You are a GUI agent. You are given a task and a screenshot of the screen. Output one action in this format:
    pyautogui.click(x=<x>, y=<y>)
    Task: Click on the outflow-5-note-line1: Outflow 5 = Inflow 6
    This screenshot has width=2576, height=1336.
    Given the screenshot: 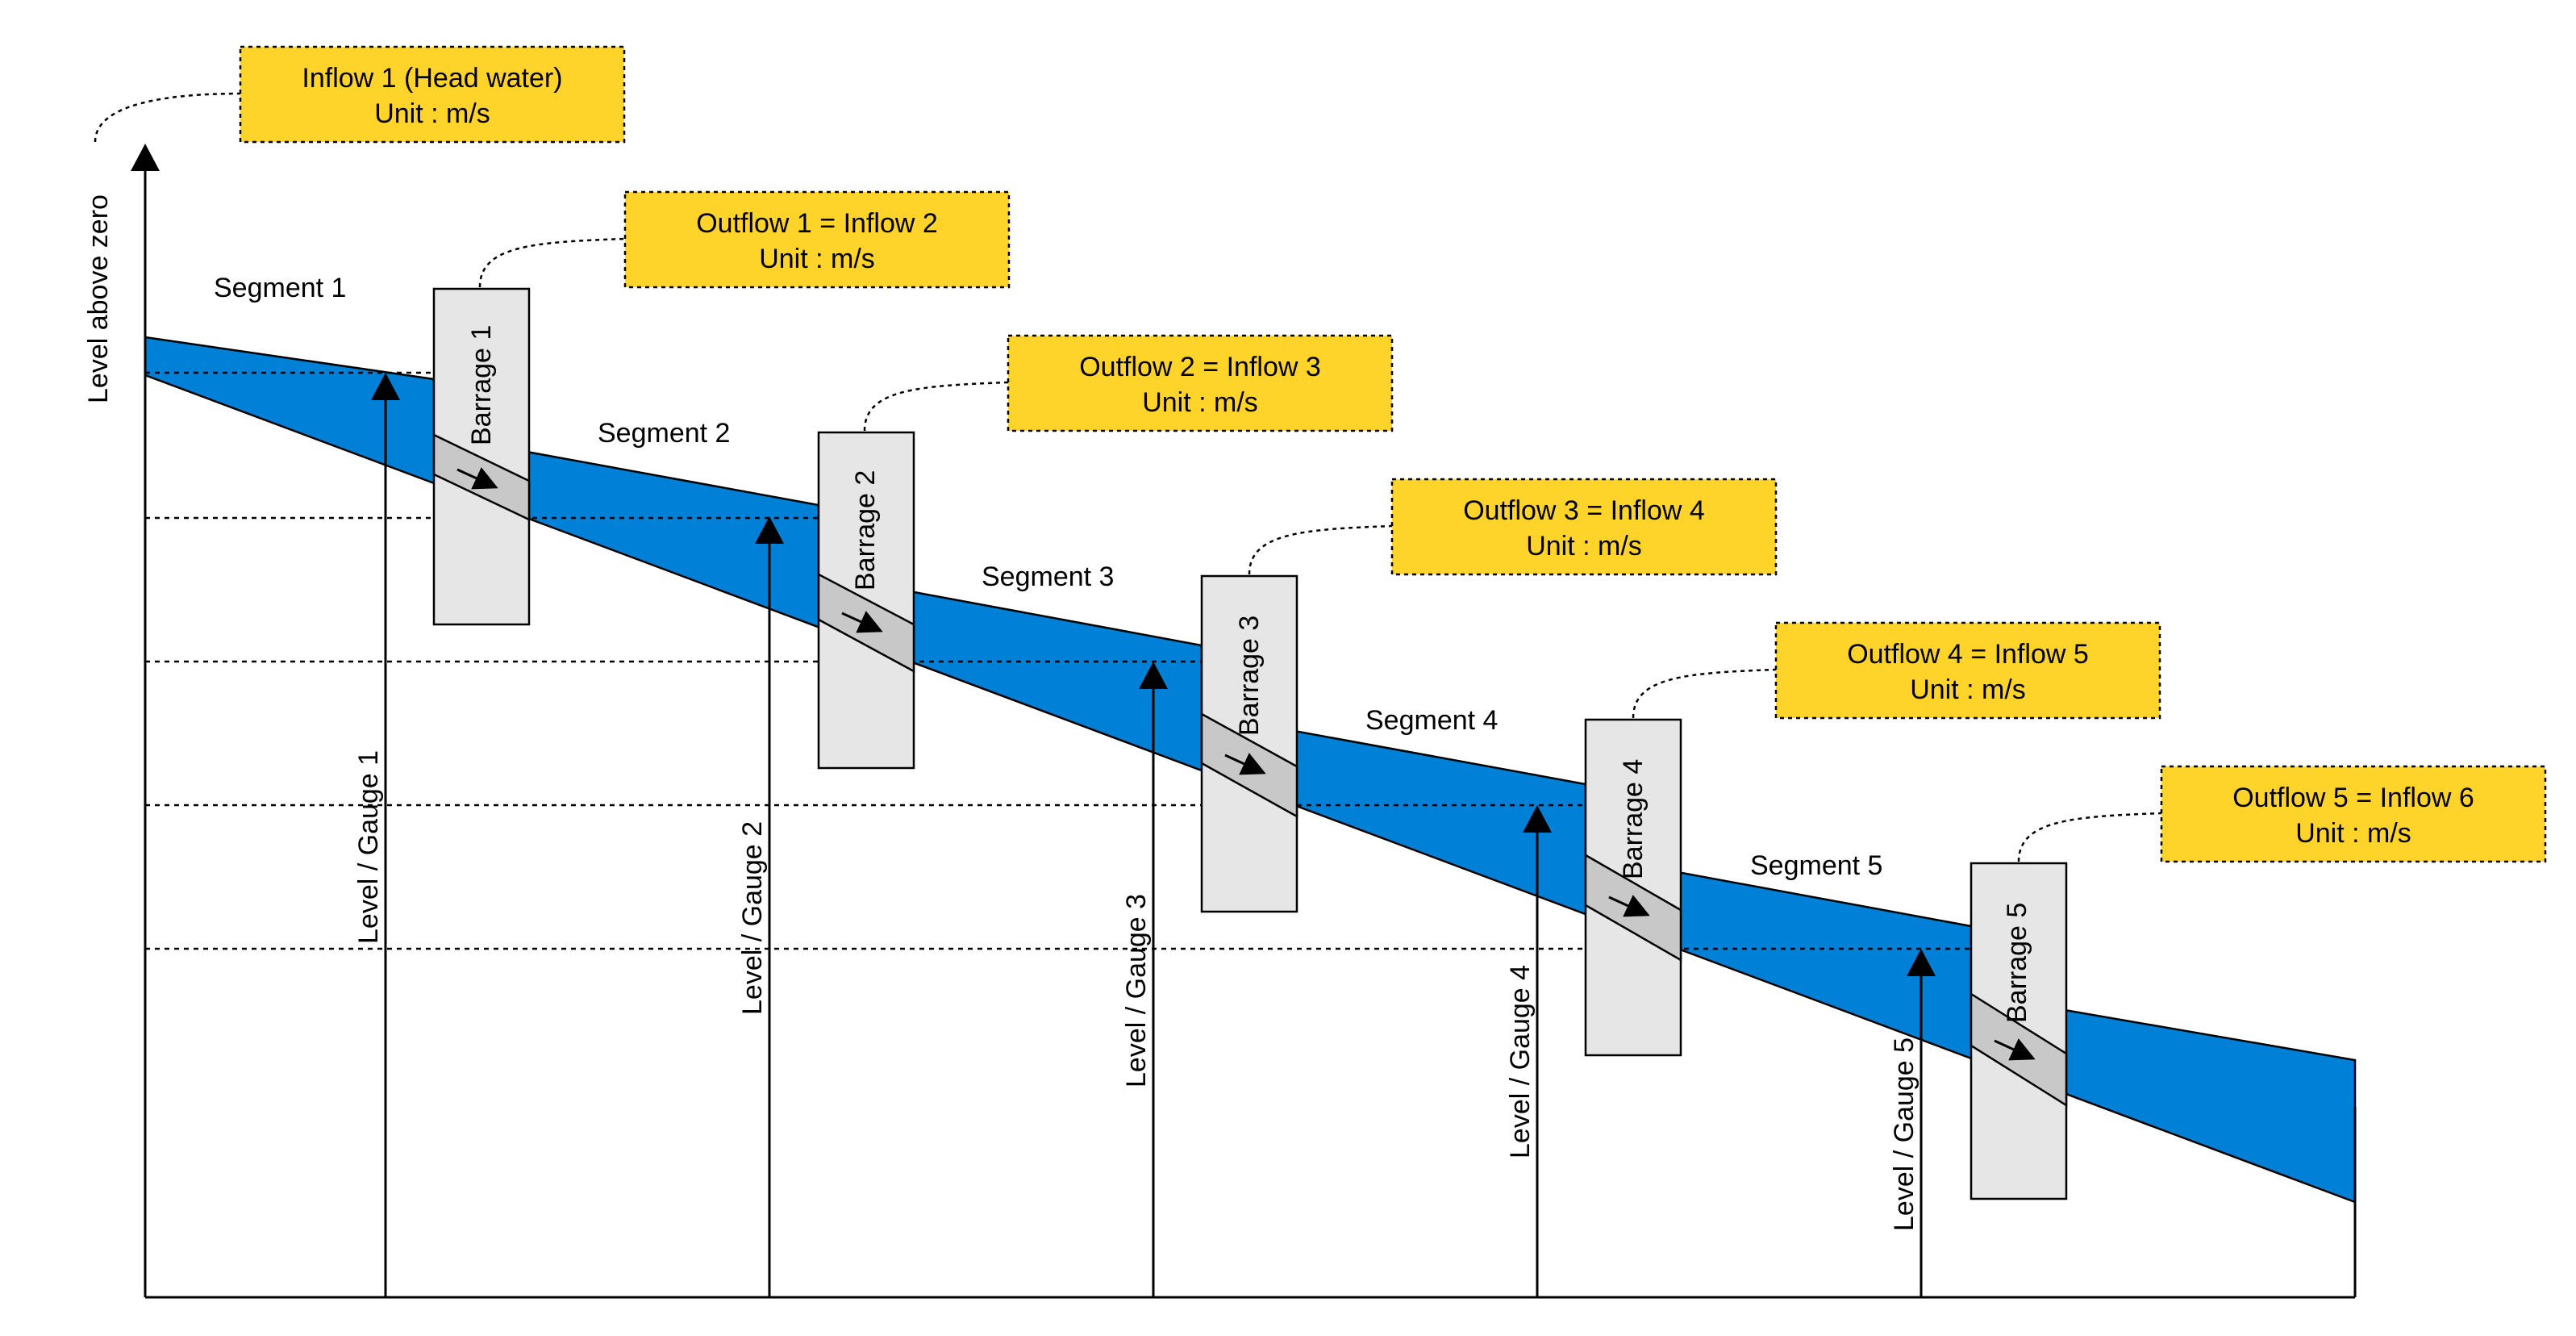 What is the action you would take?
    pyautogui.click(x=2353, y=798)
    